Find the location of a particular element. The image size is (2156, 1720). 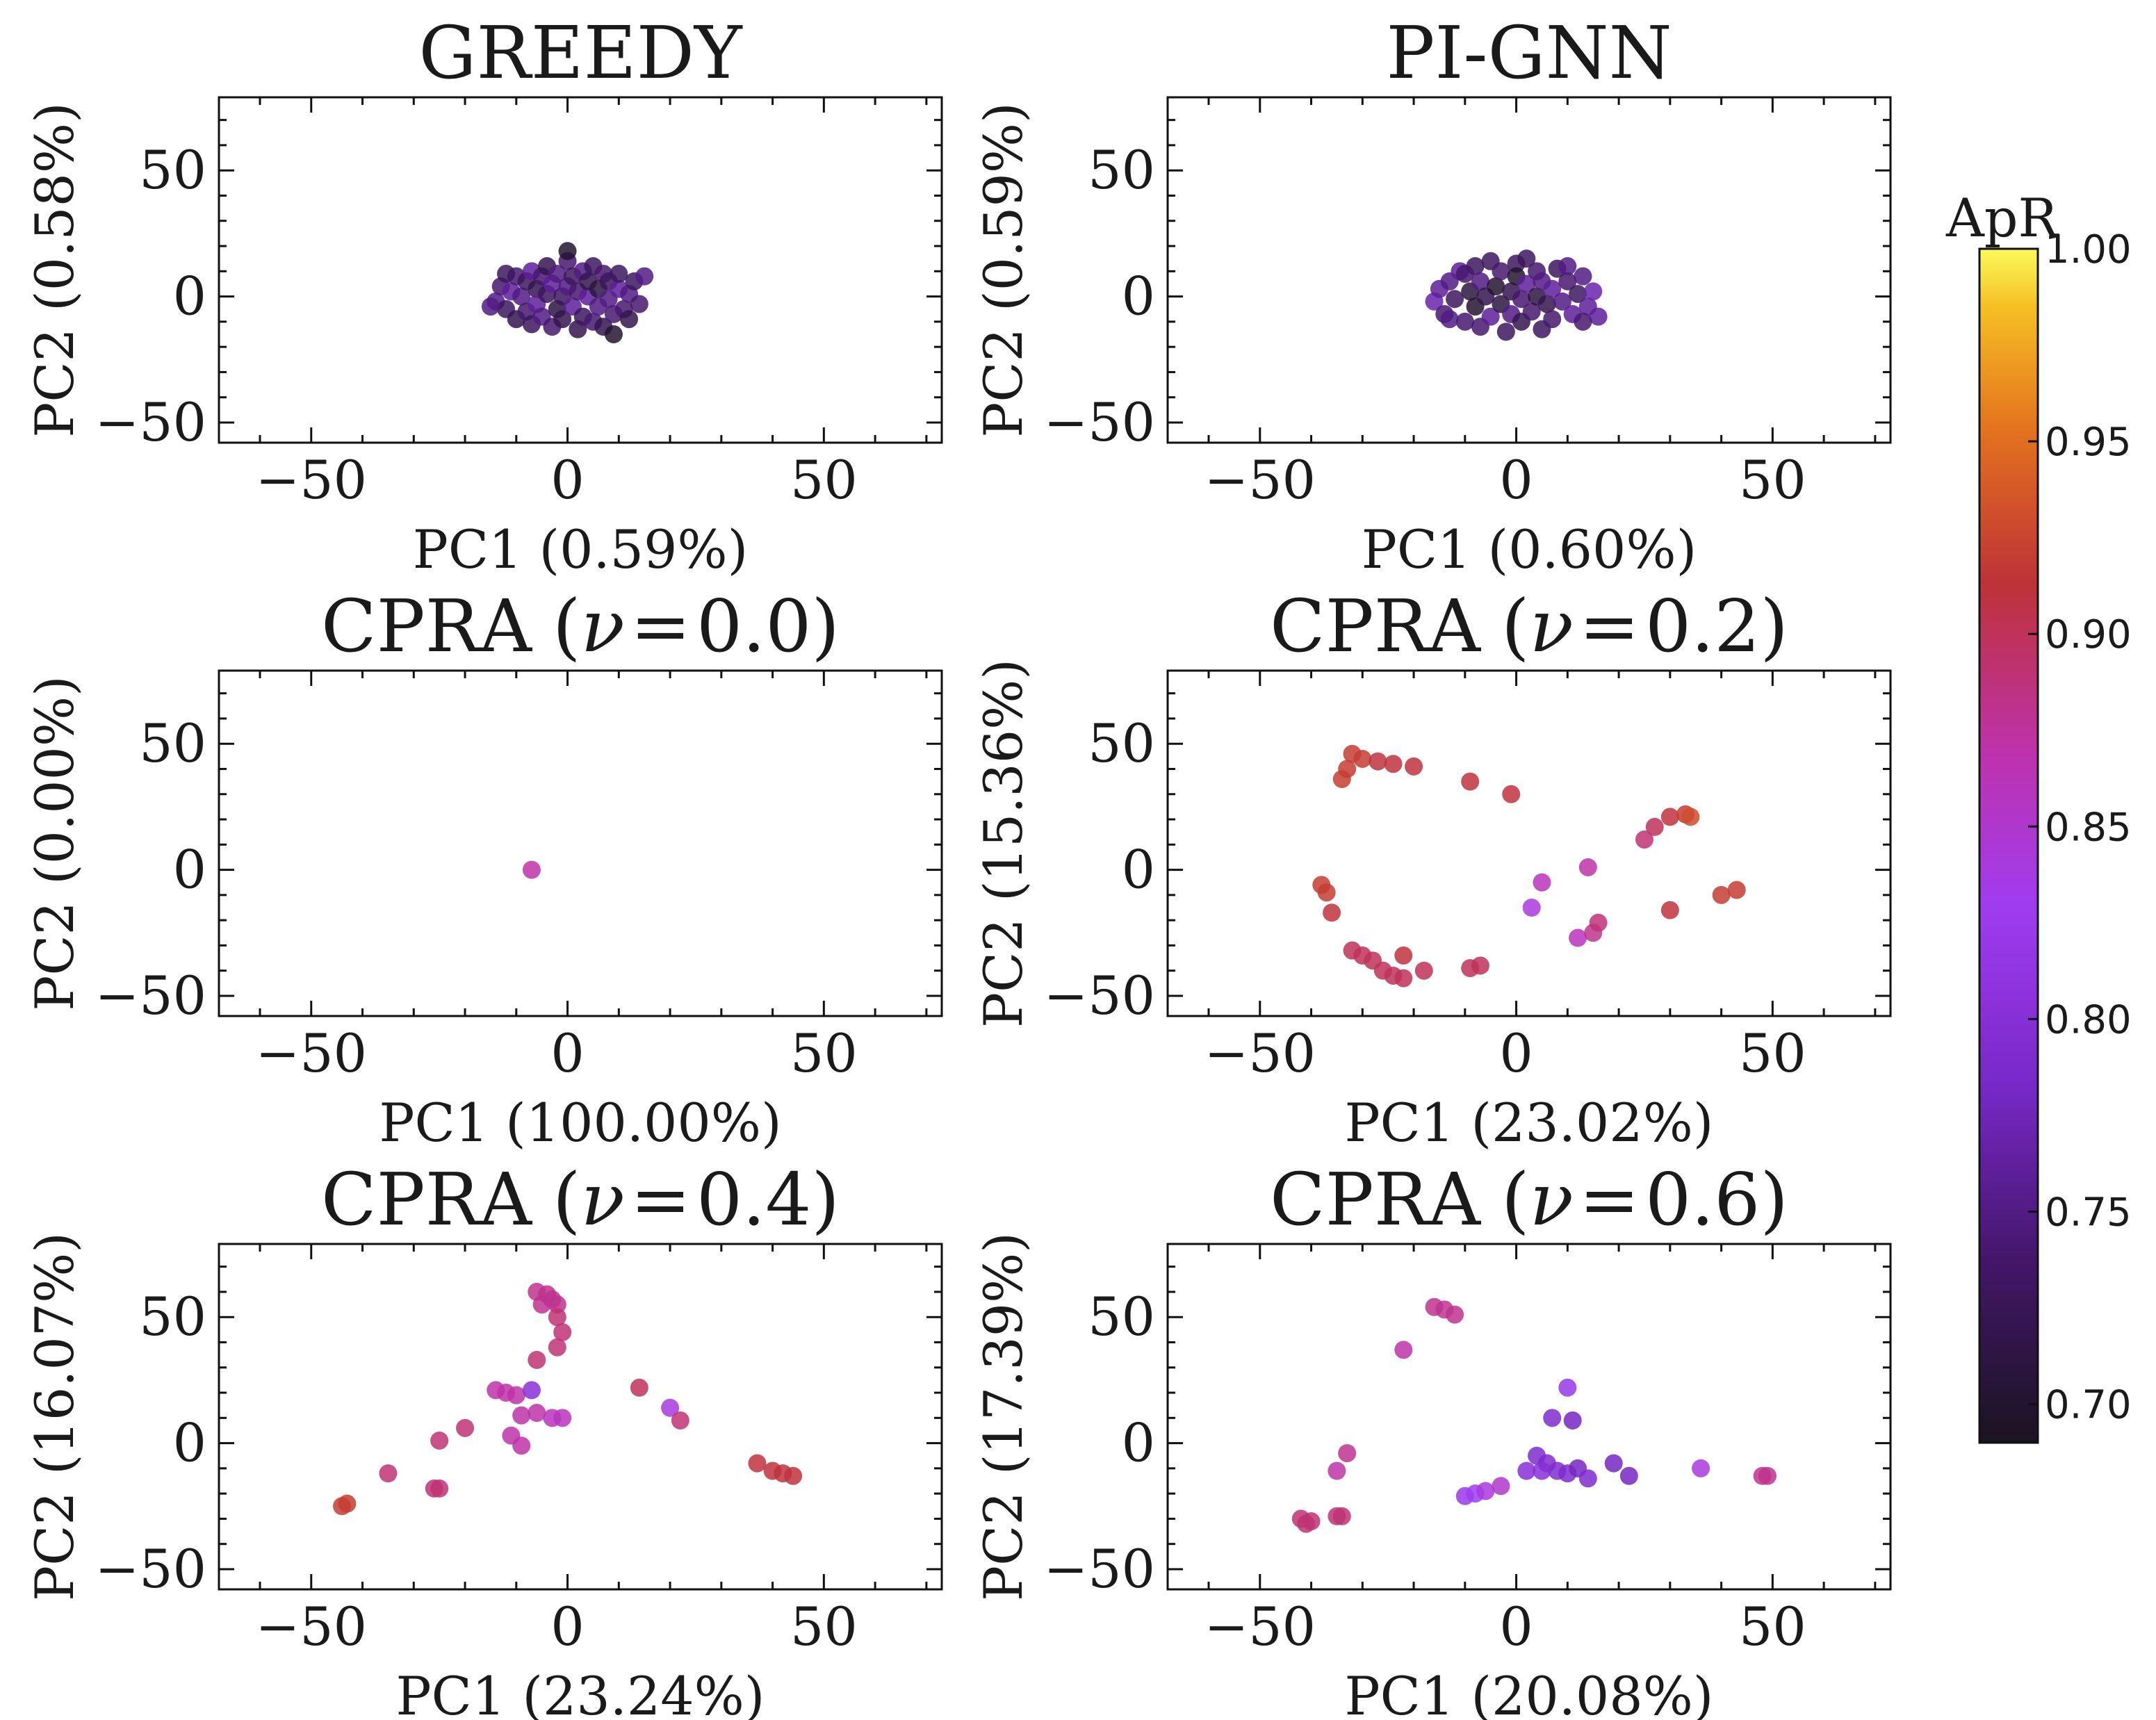

subplot-title-prefix: CPRA is located at coordinates (1376, 1199).